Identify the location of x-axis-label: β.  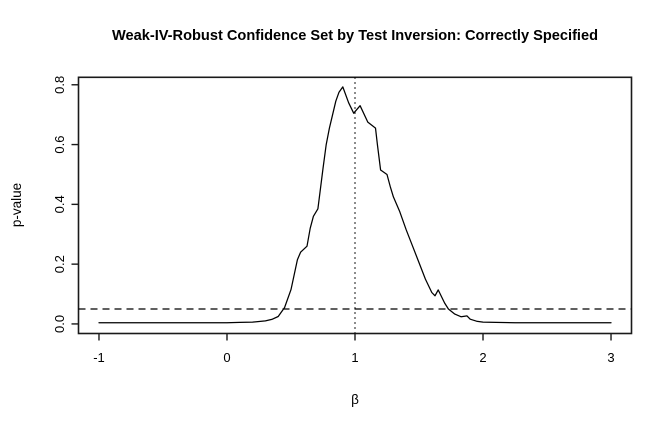
(355, 399).